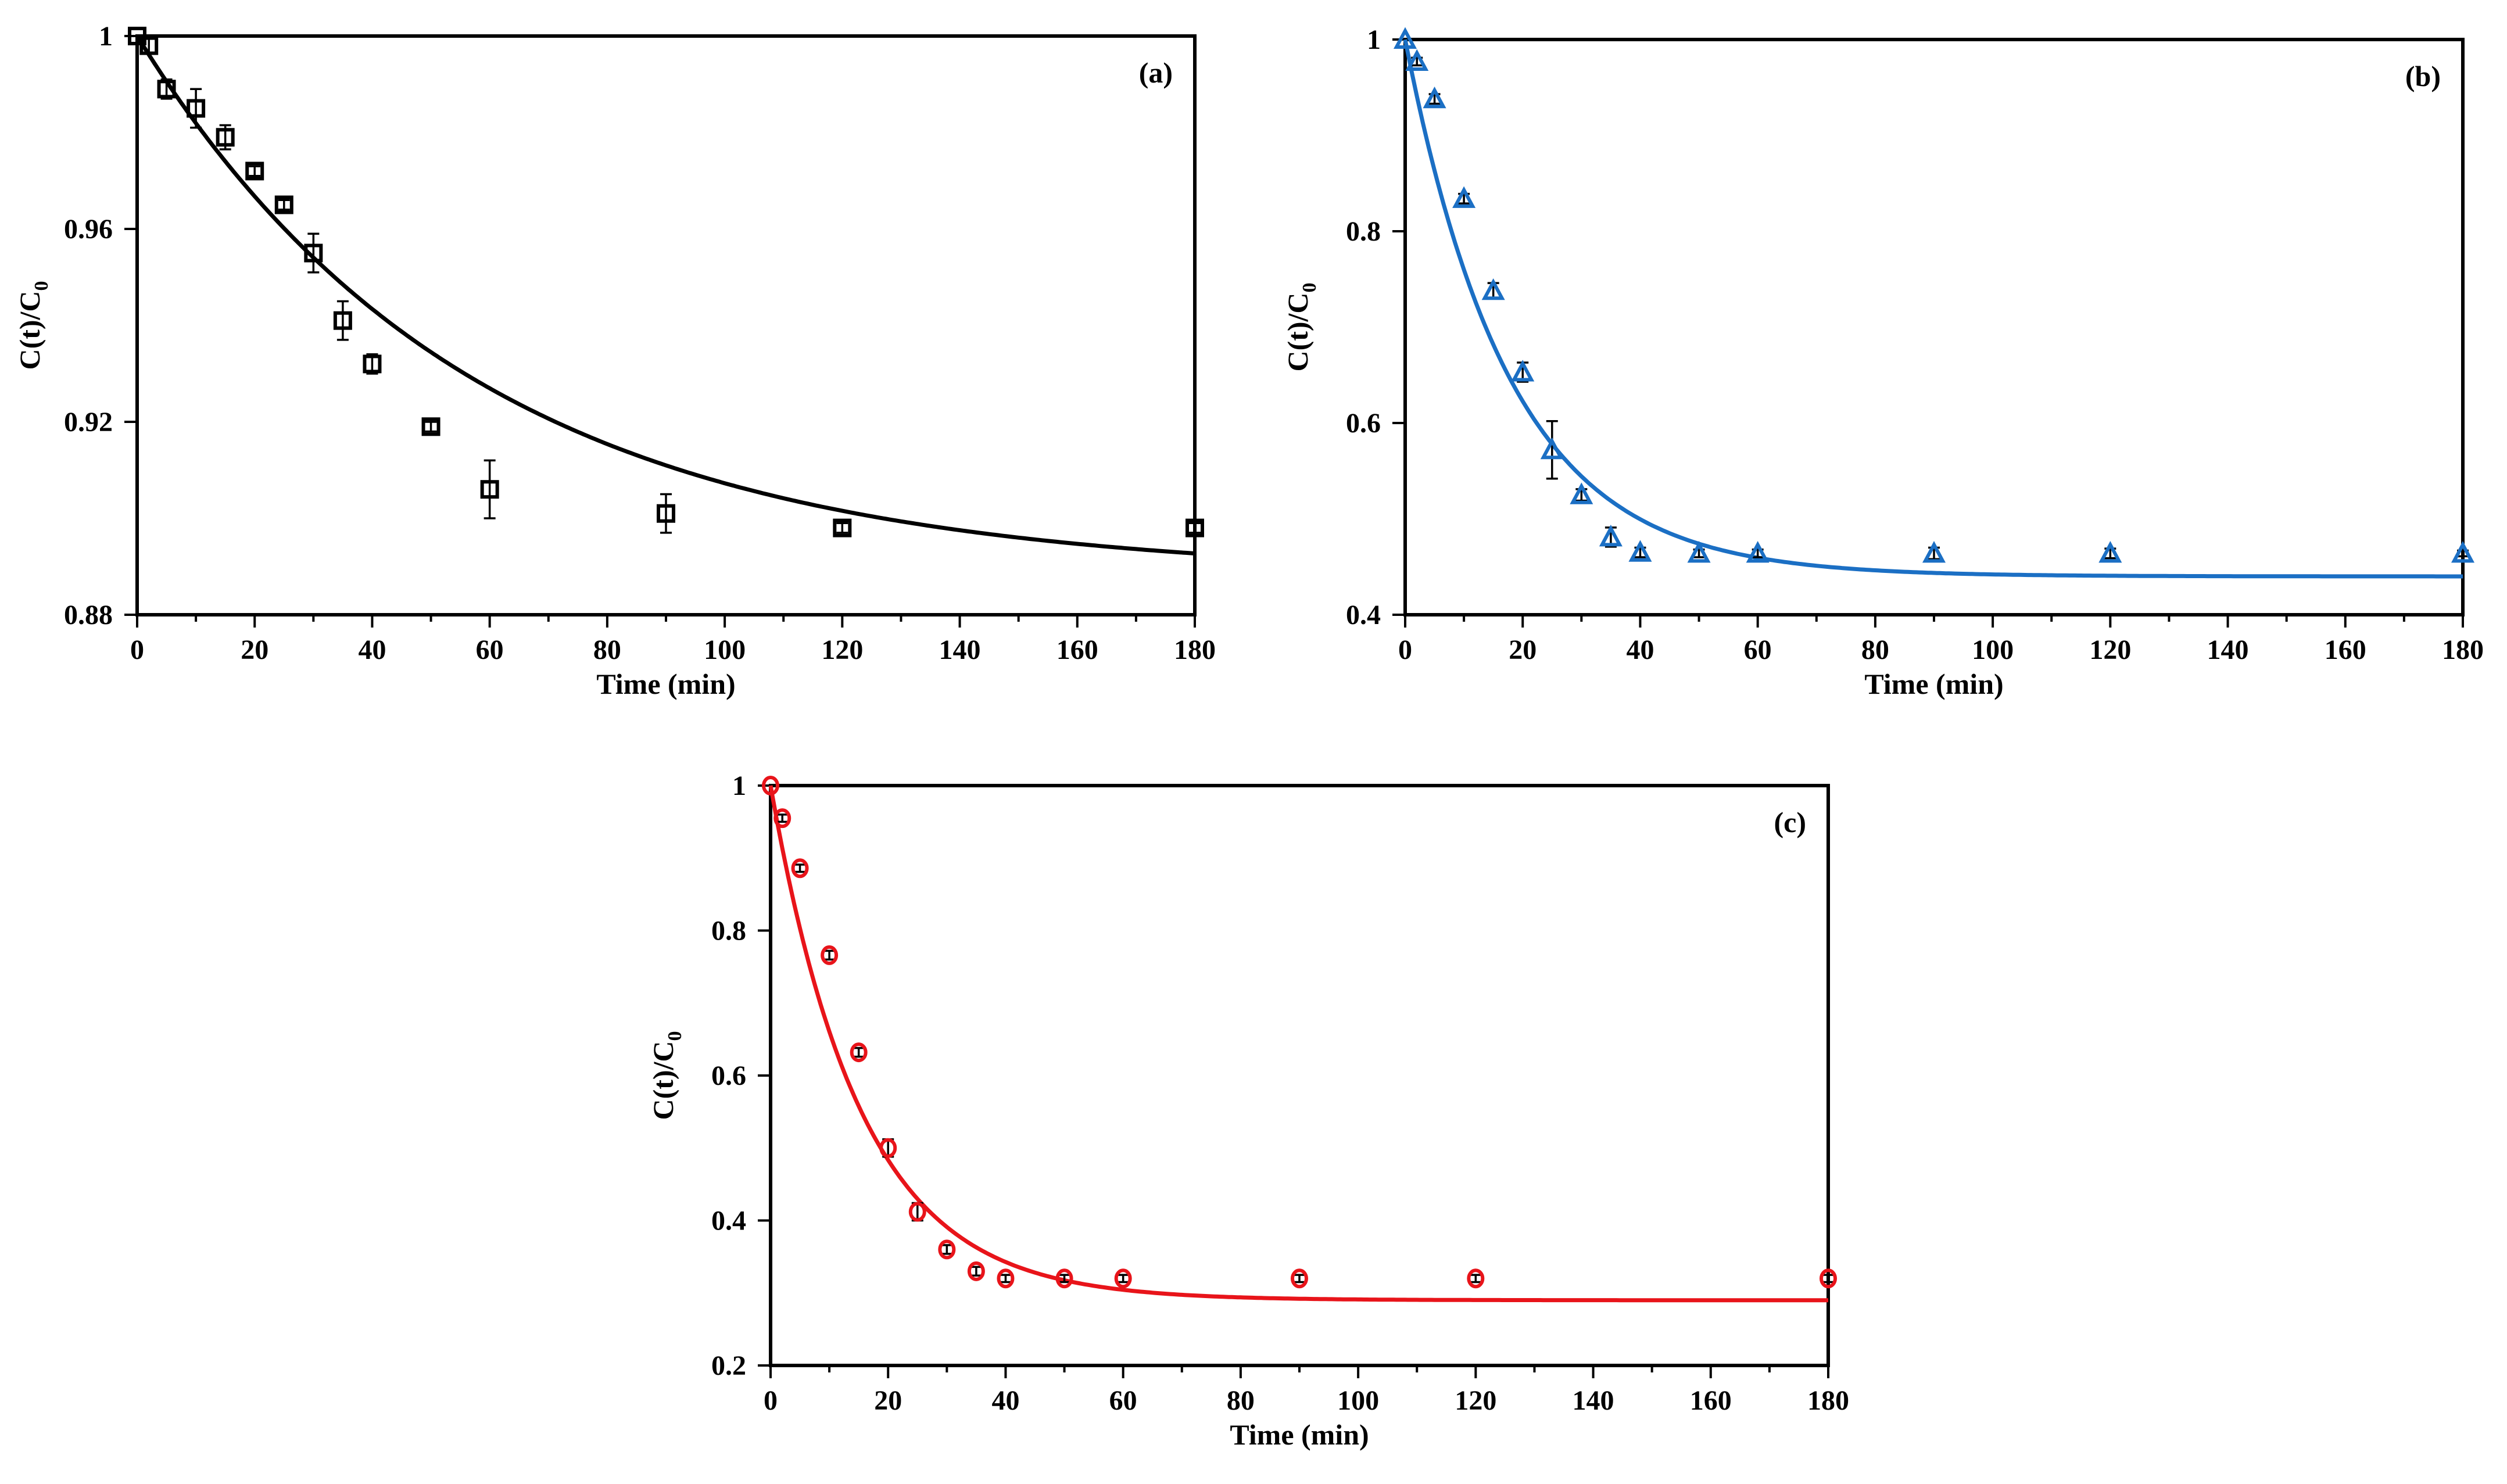  I want to click on panel-label: (b), so click(2423, 76).